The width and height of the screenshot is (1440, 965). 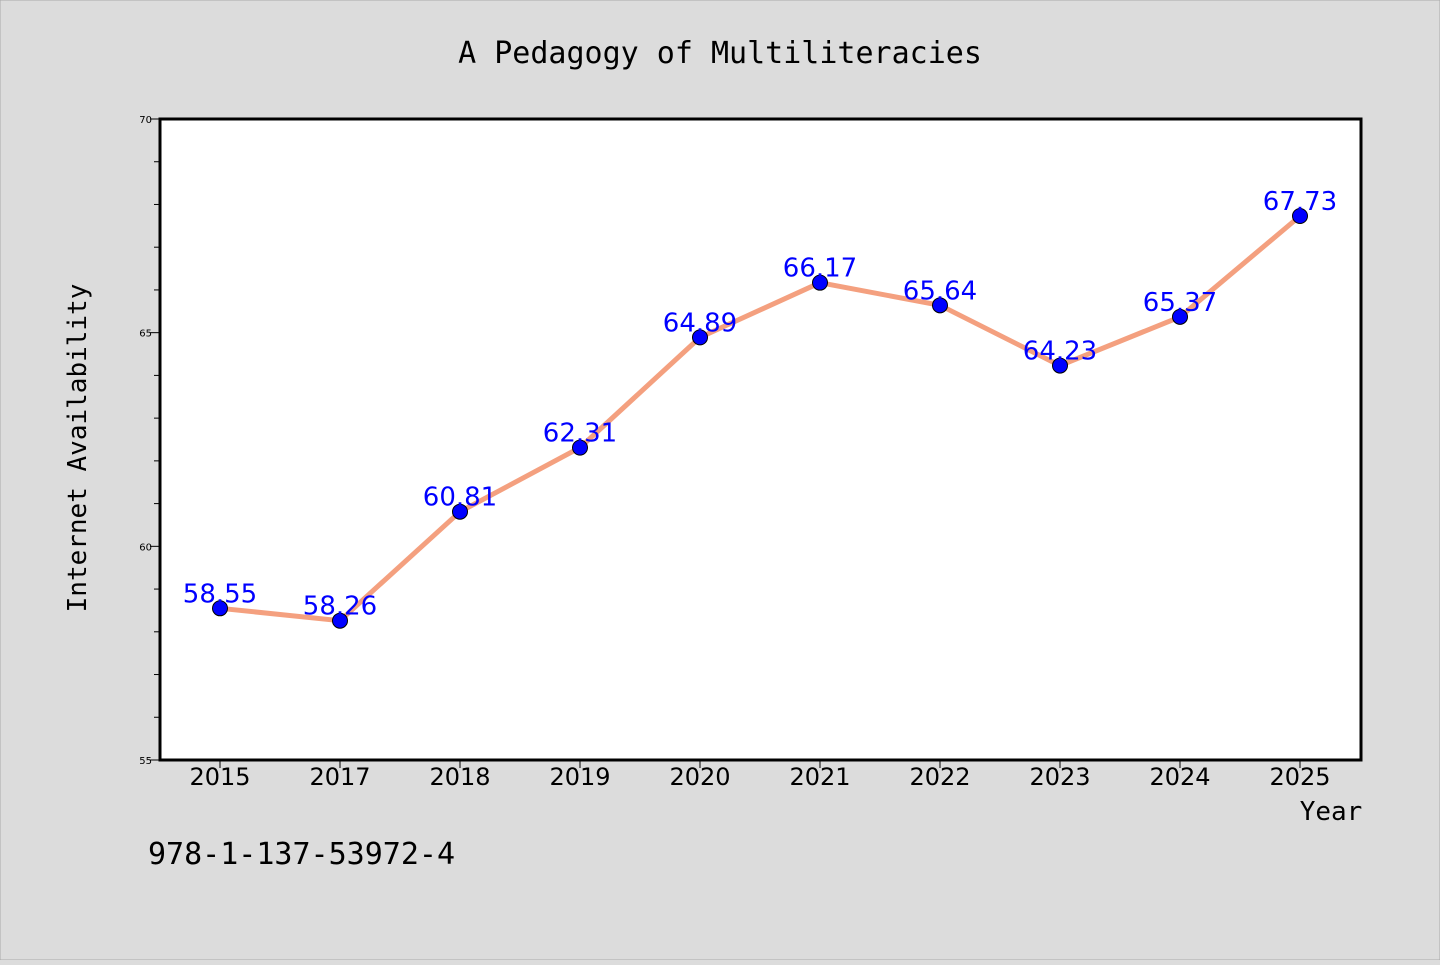 I want to click on data-label: 66.17, so click(x=820, y=269).